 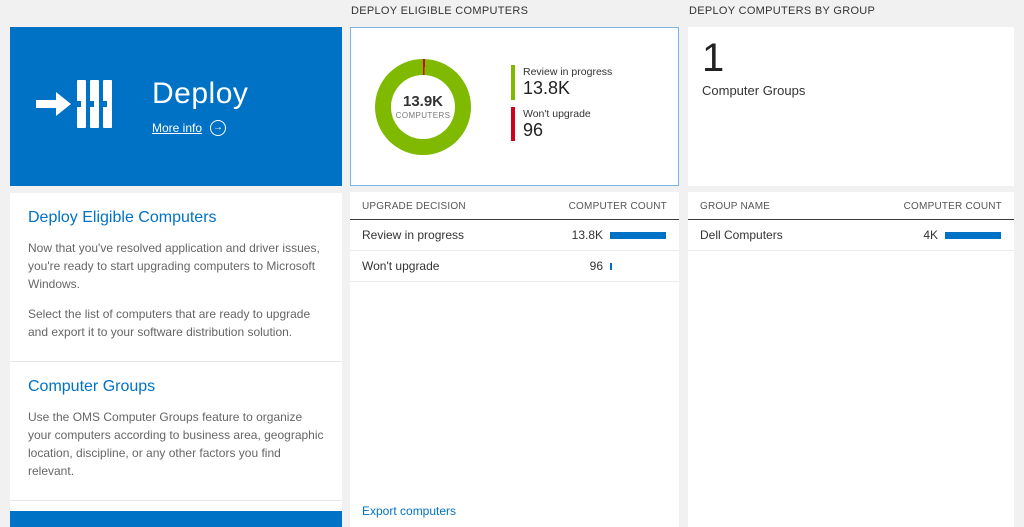 I want to click on more-info-link: More info, so click(x=177, y=128).